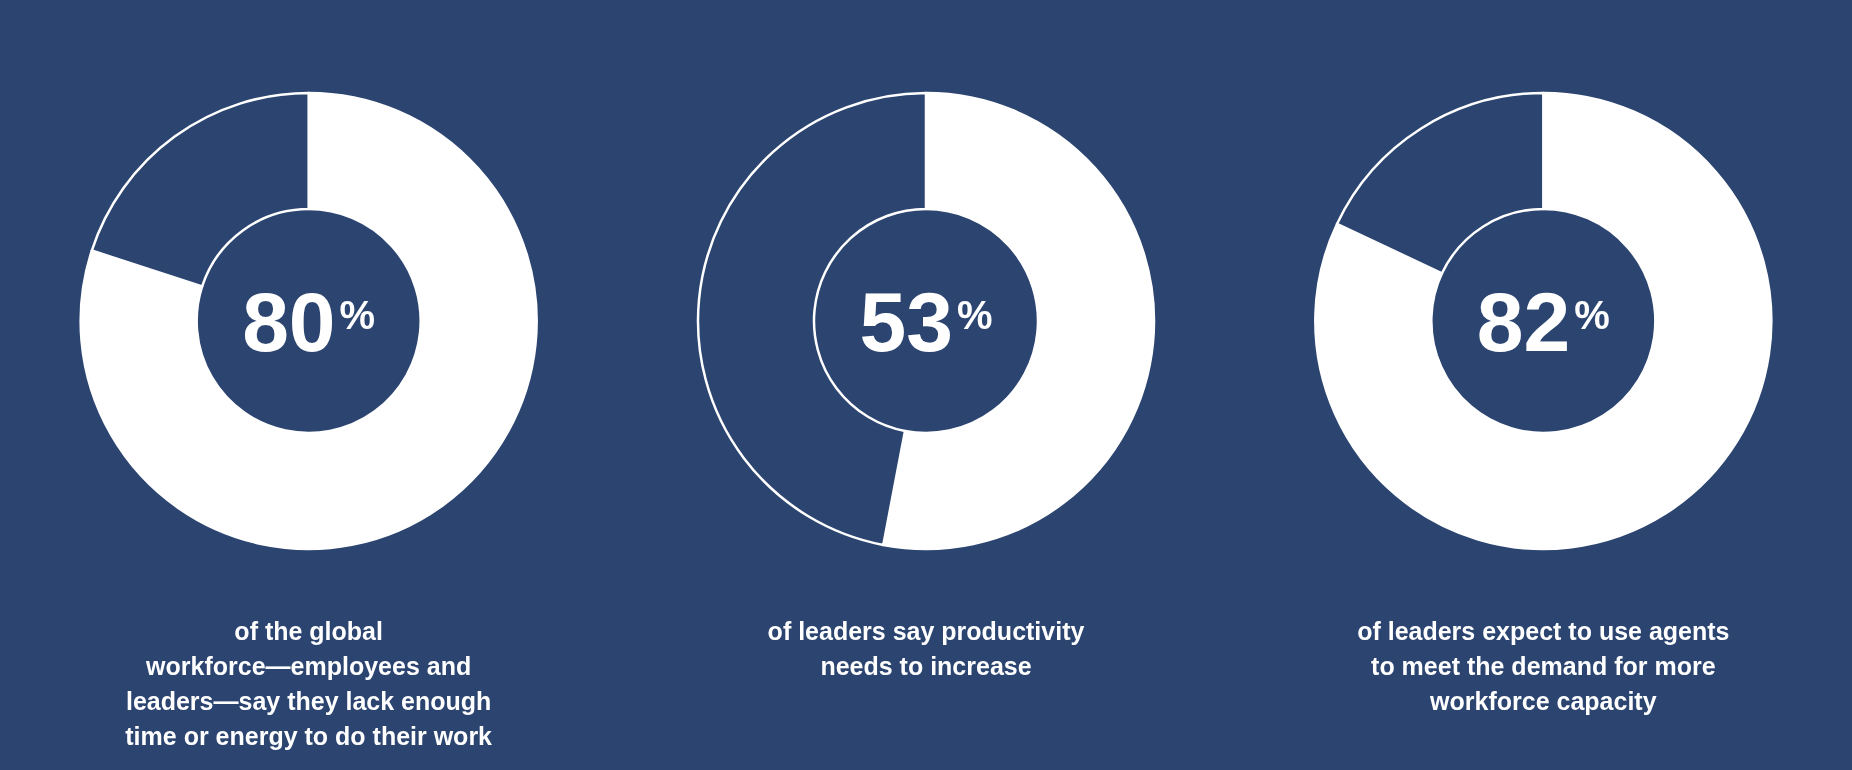  I want to click on data-label: 82$^{%}$, so click(1543, 322).